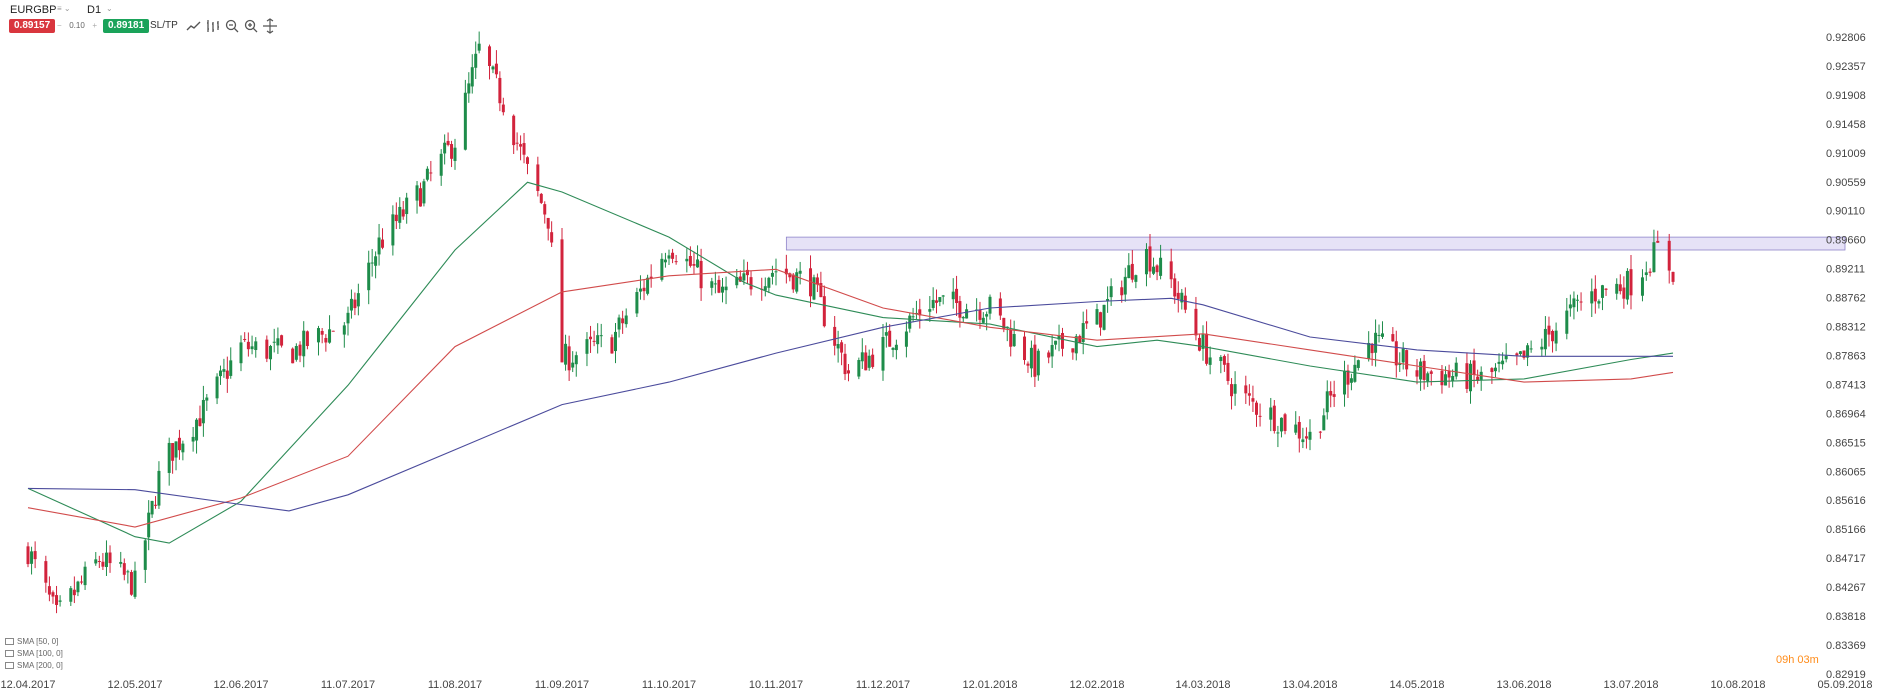 The width and height of the screenshot is (1878, 694). Describe the element at coordinates (1846, 125) in the screenshot. I see `y-tick-label: 0.91458` at that location.